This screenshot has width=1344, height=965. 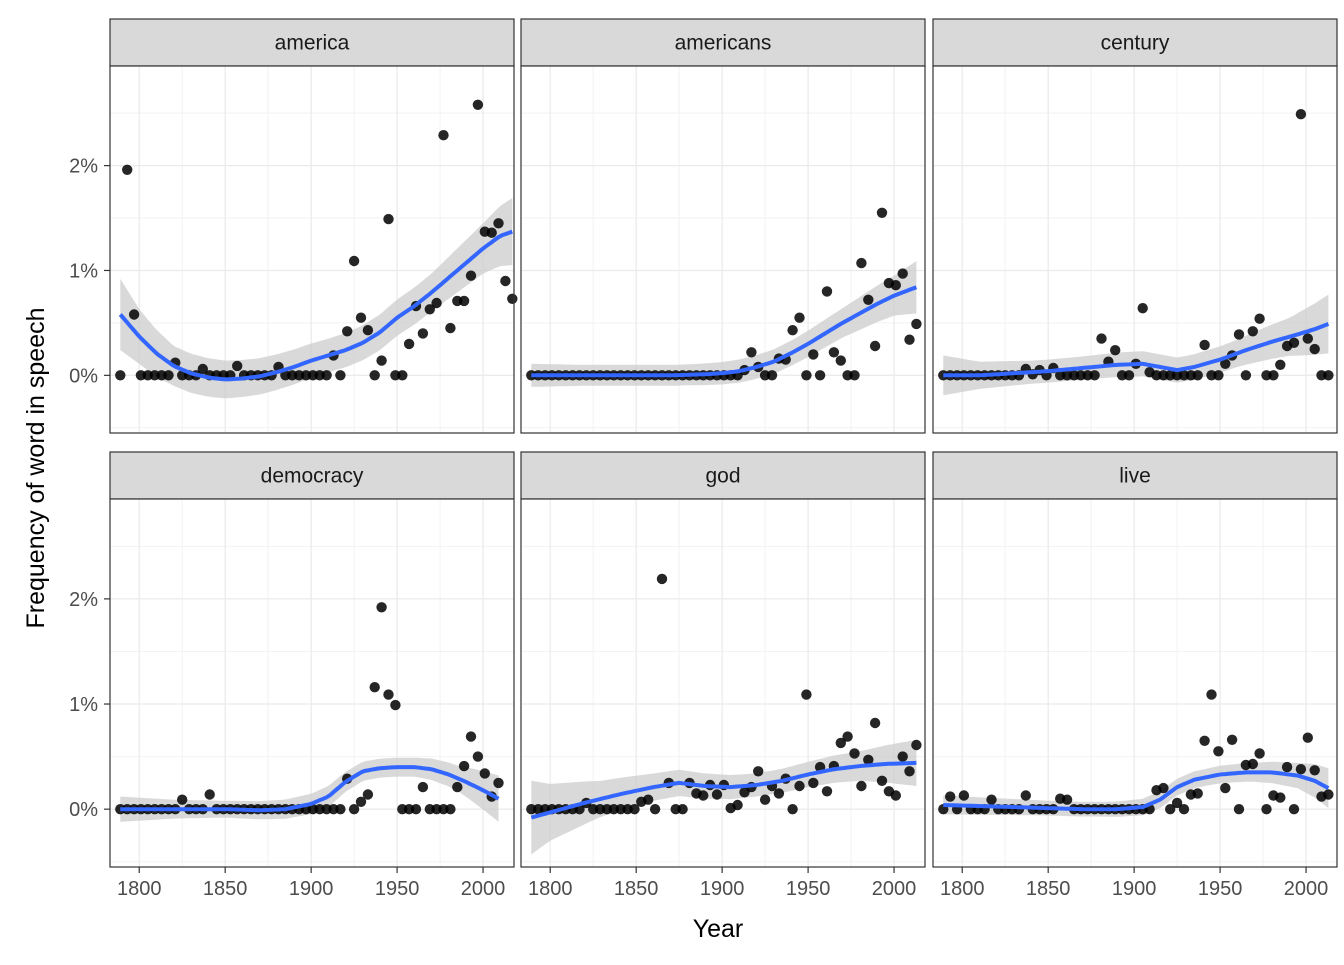 I want to click on facet-strip-label: democracy, so click(x=312, y=476).